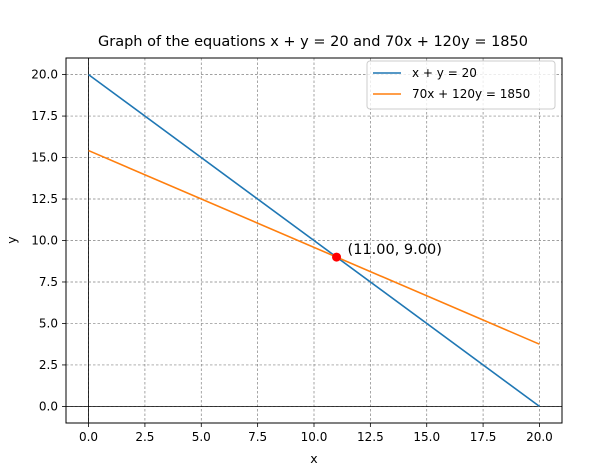  I want to click on x-tick-label-4: 10.0, so click(314, 437).